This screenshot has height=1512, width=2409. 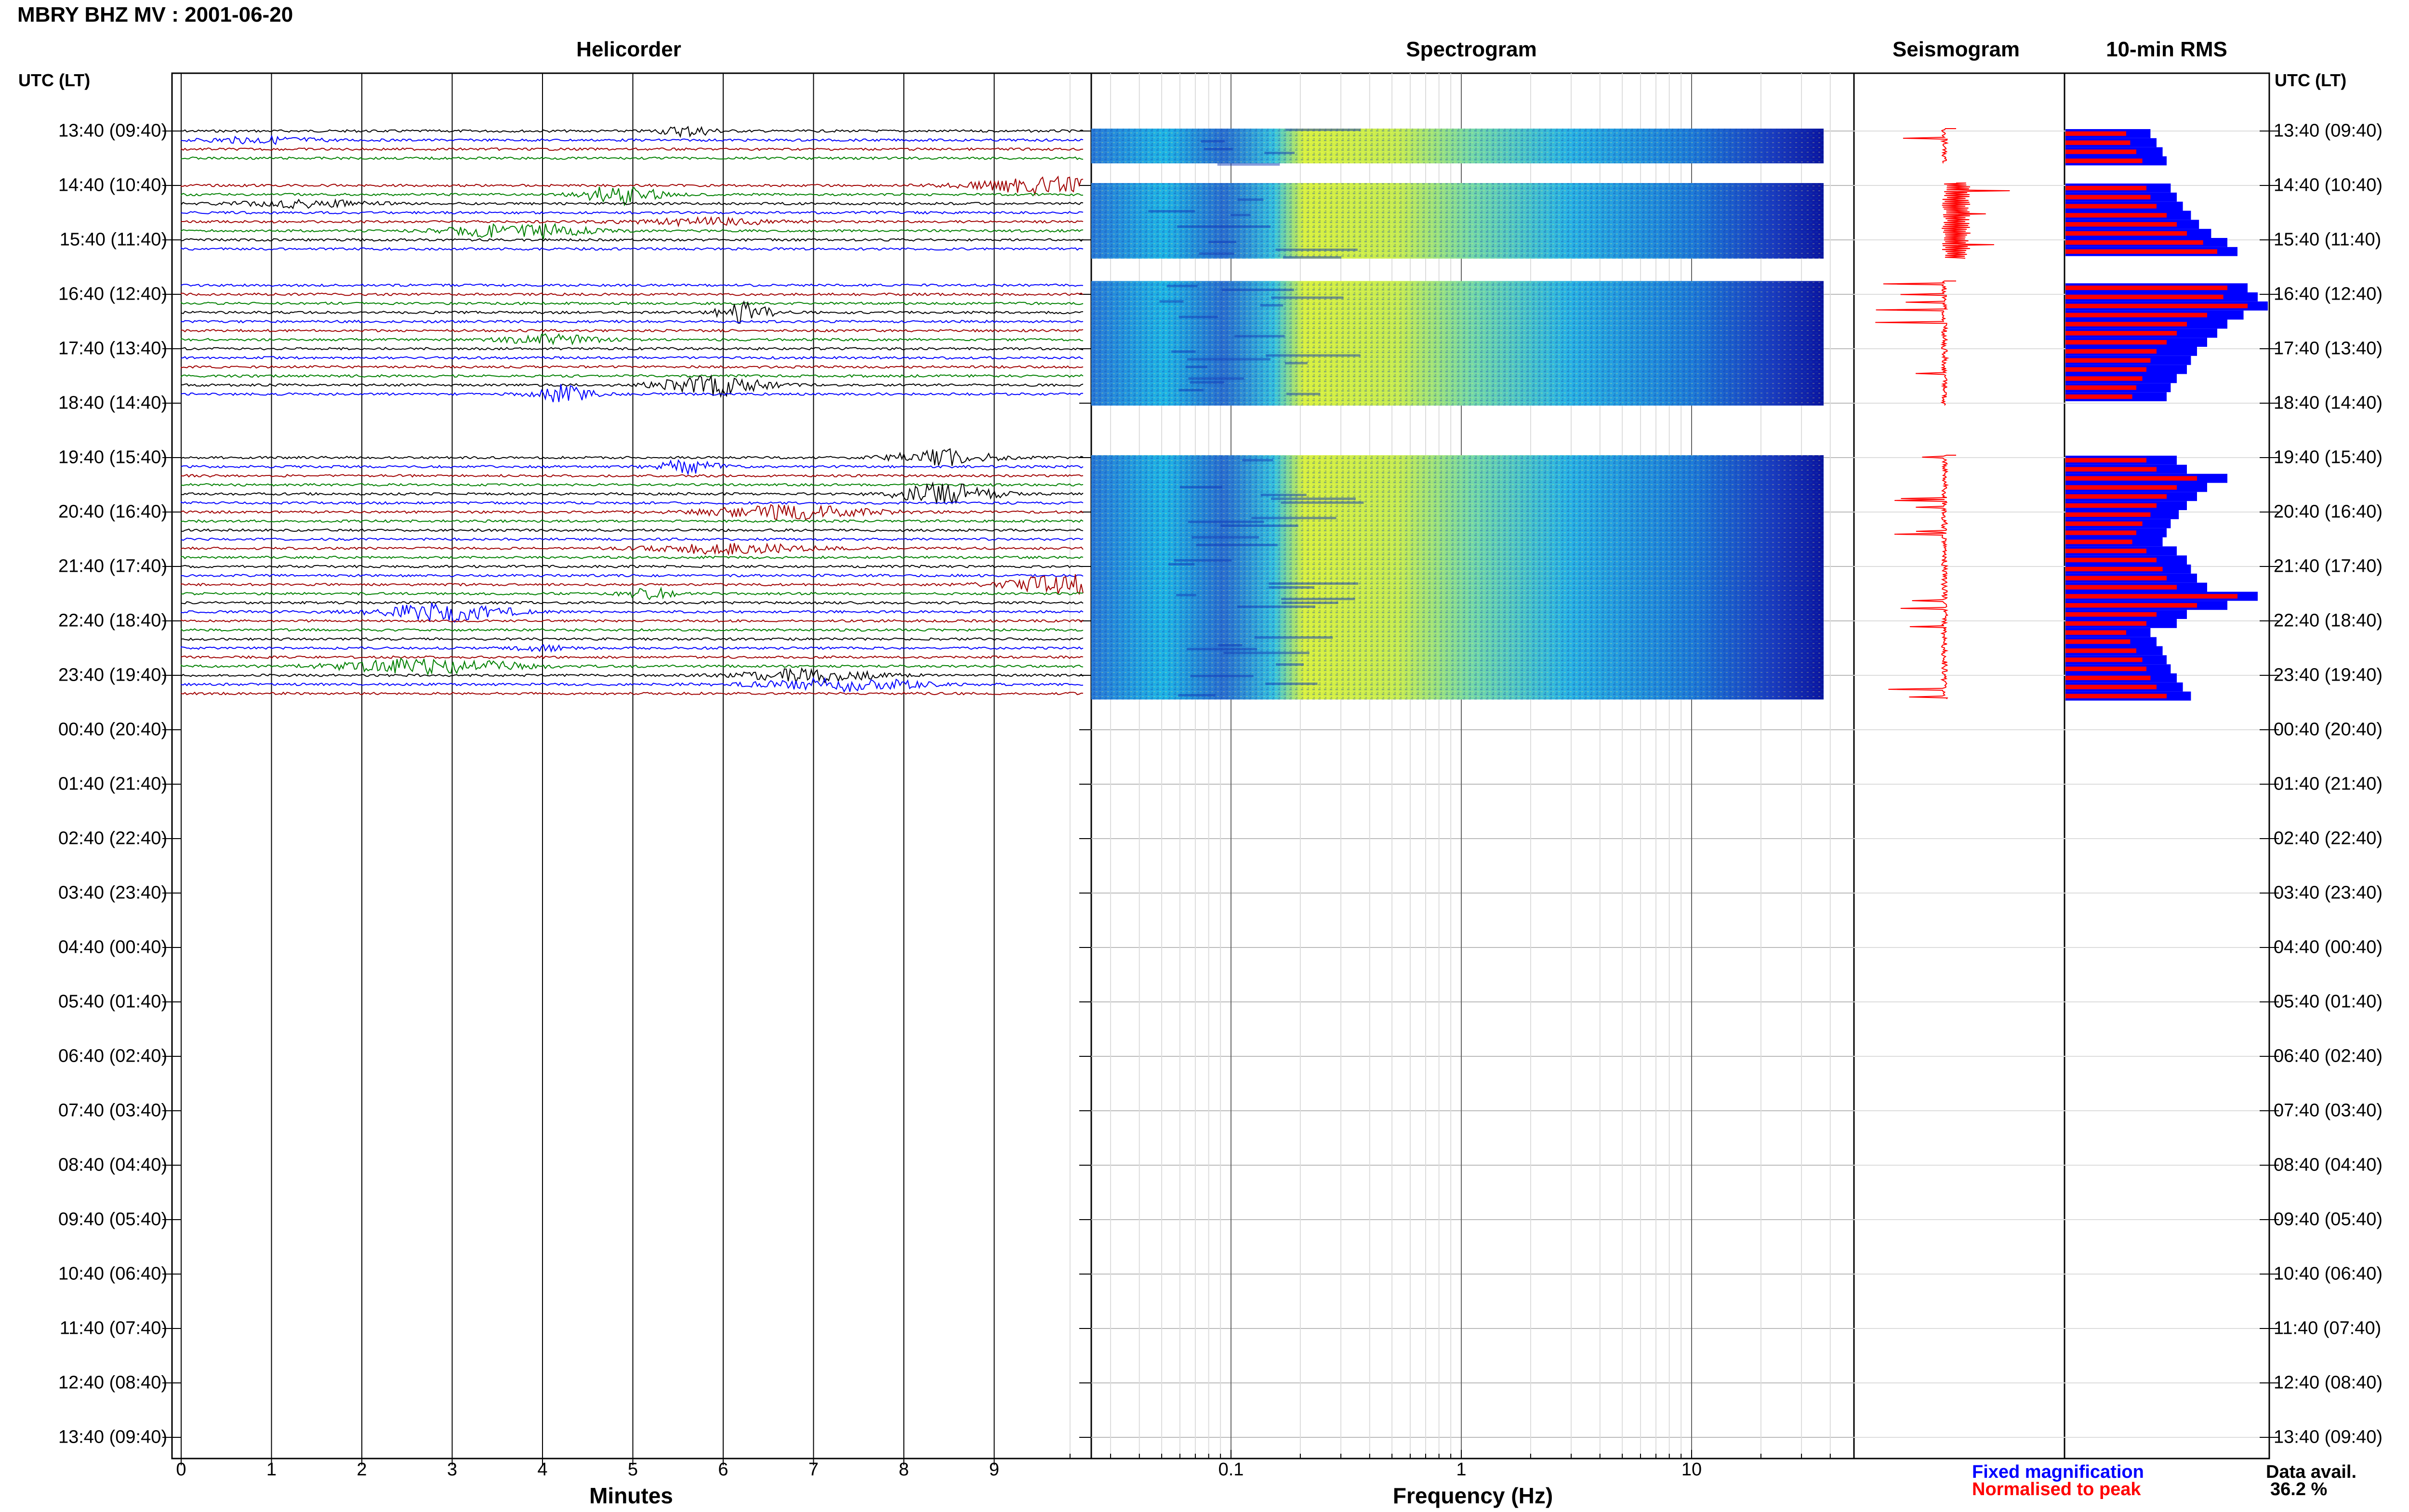 What do you see at coordinates (112, 348) in the screenshot?
I see `time-label-left: 17:40 (13:40)` at bounding box center [112, 348].